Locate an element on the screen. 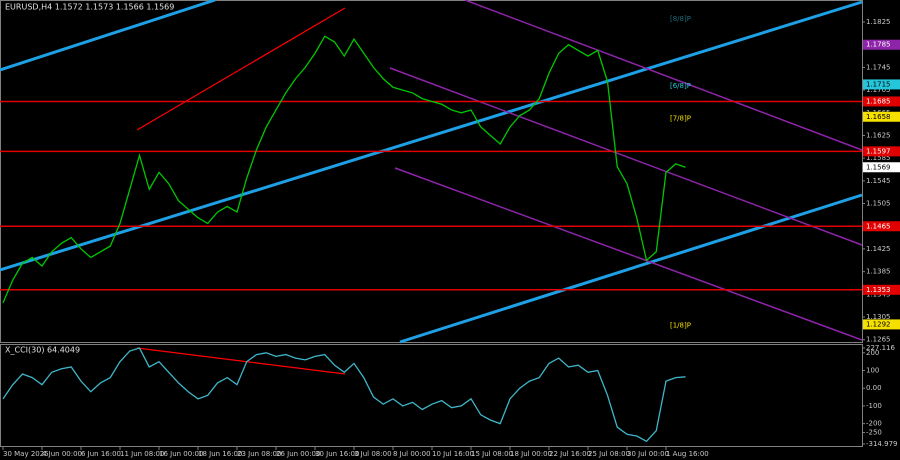 This screenshot has width=900, height=460. murrey-label: [1/8]P is located at coordinates (680, 326).